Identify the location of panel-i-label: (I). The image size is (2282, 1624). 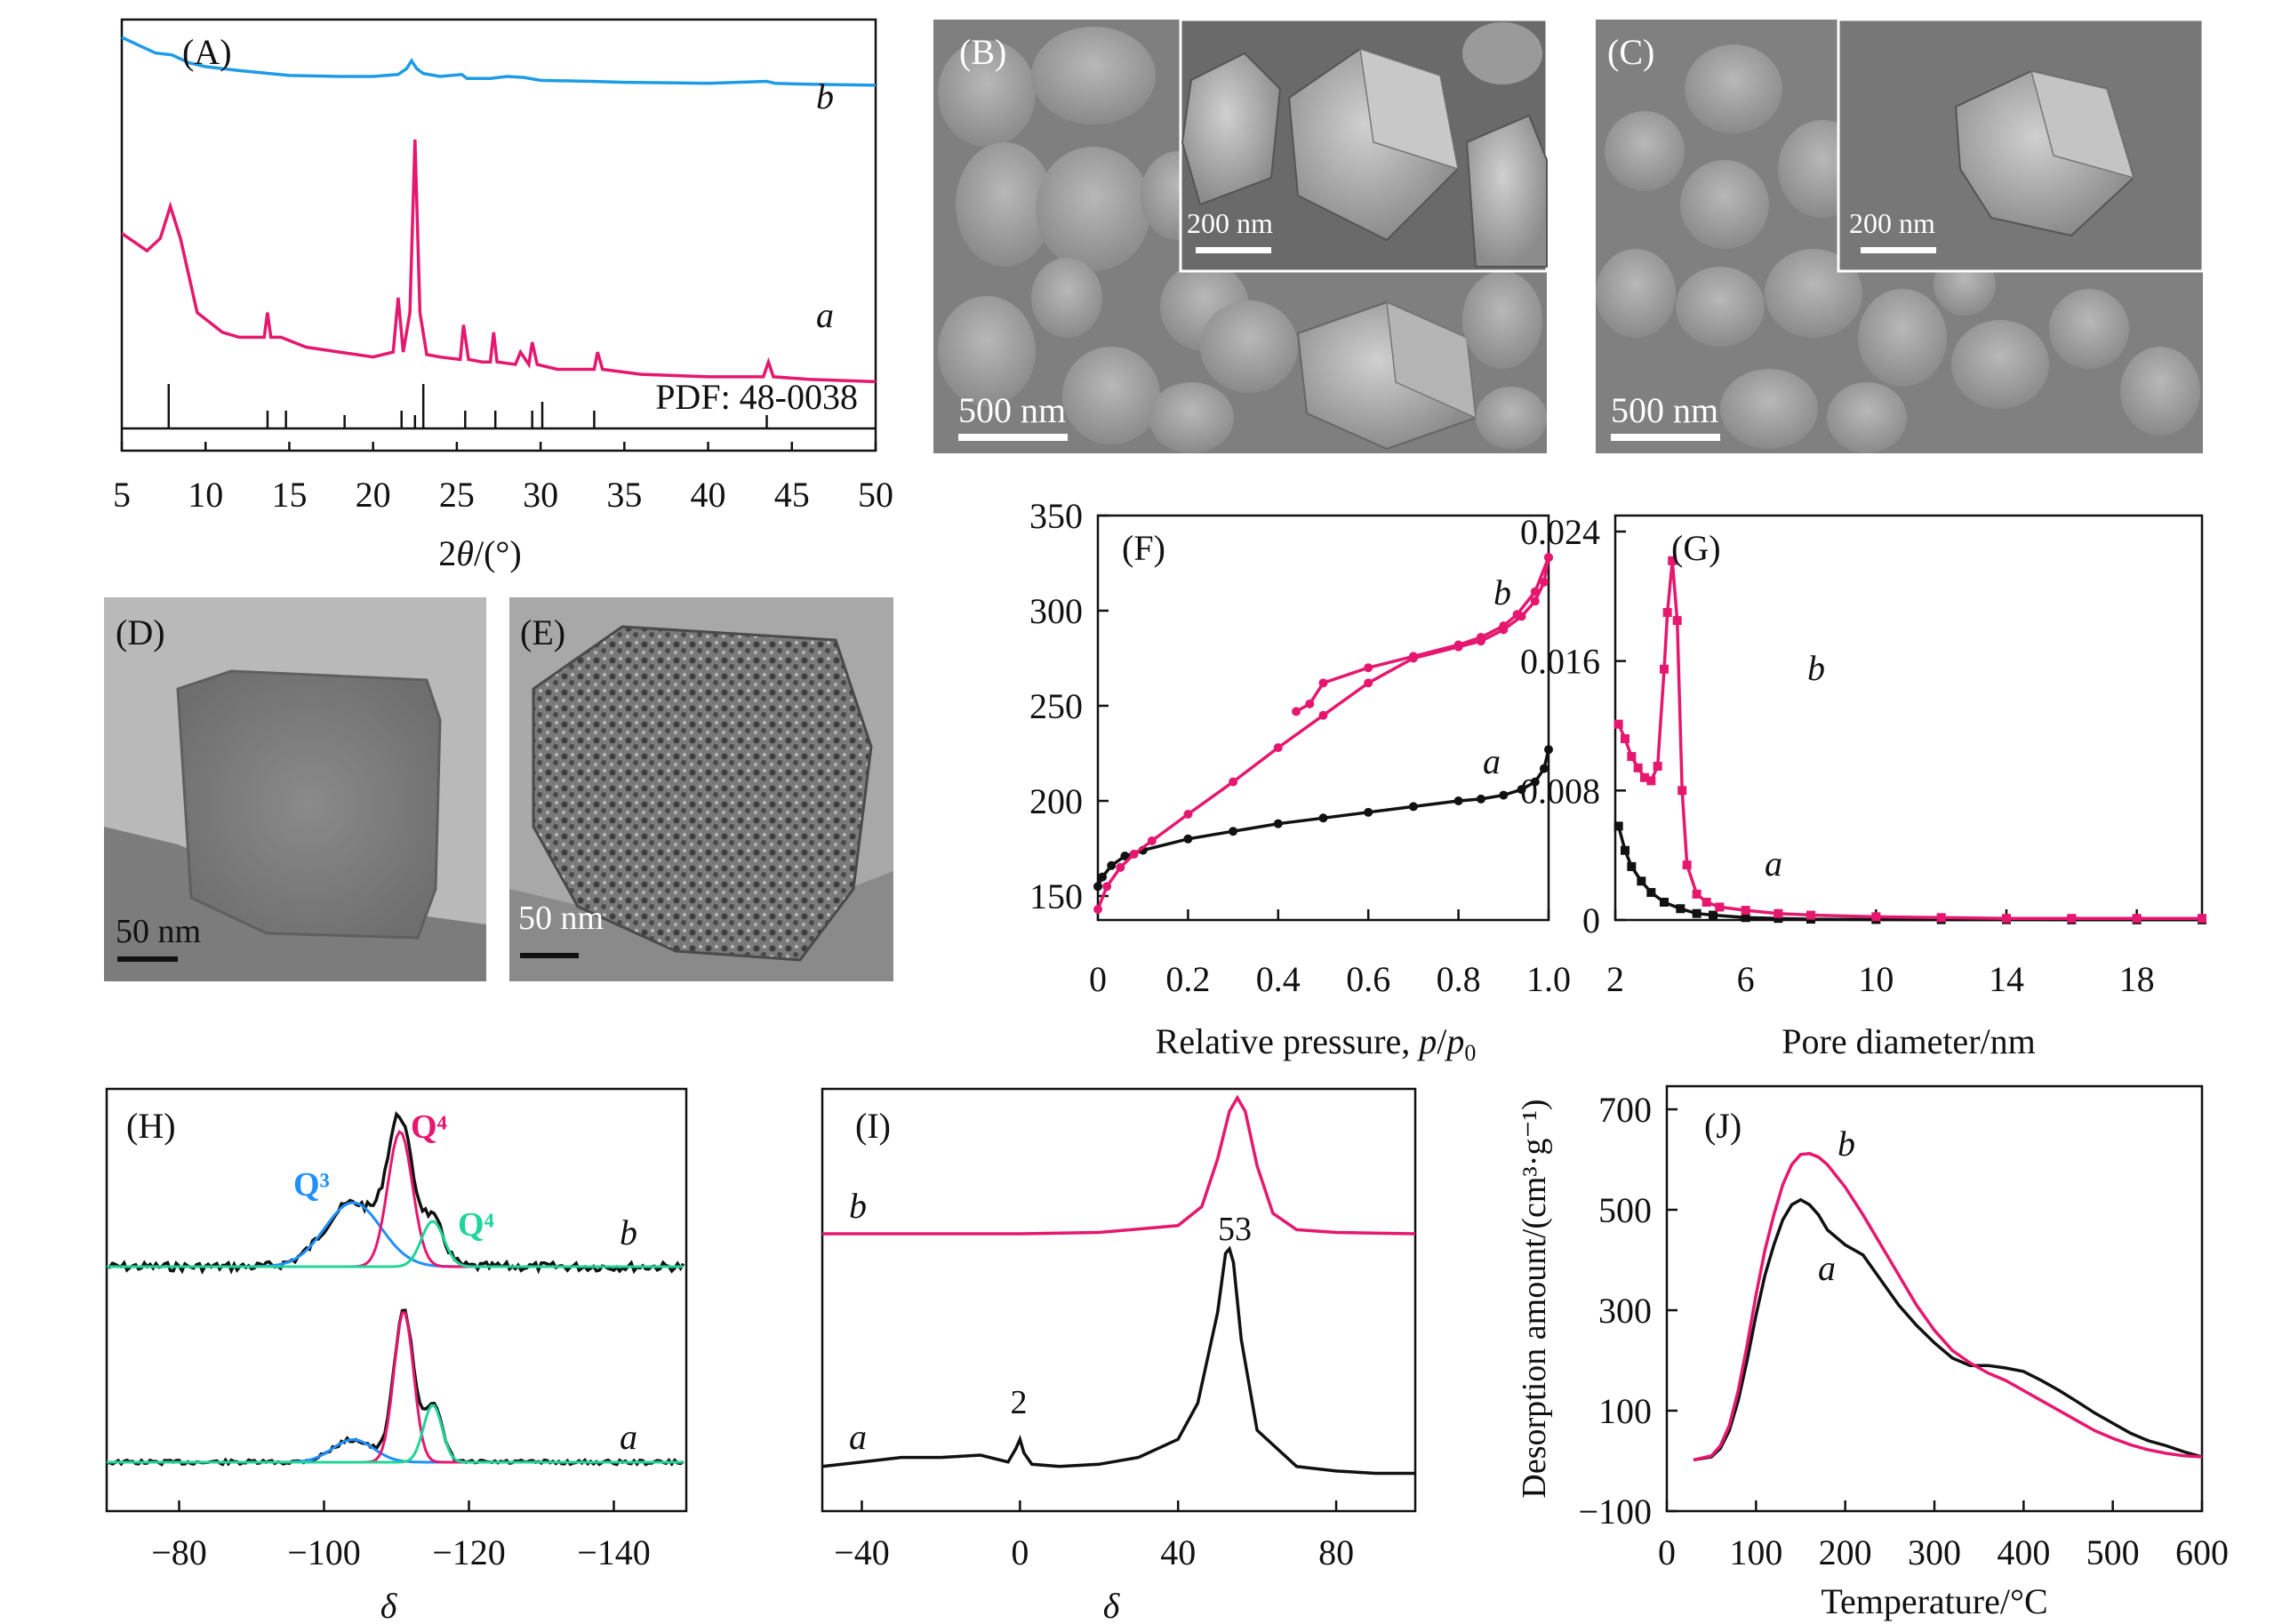
(873, 1126).